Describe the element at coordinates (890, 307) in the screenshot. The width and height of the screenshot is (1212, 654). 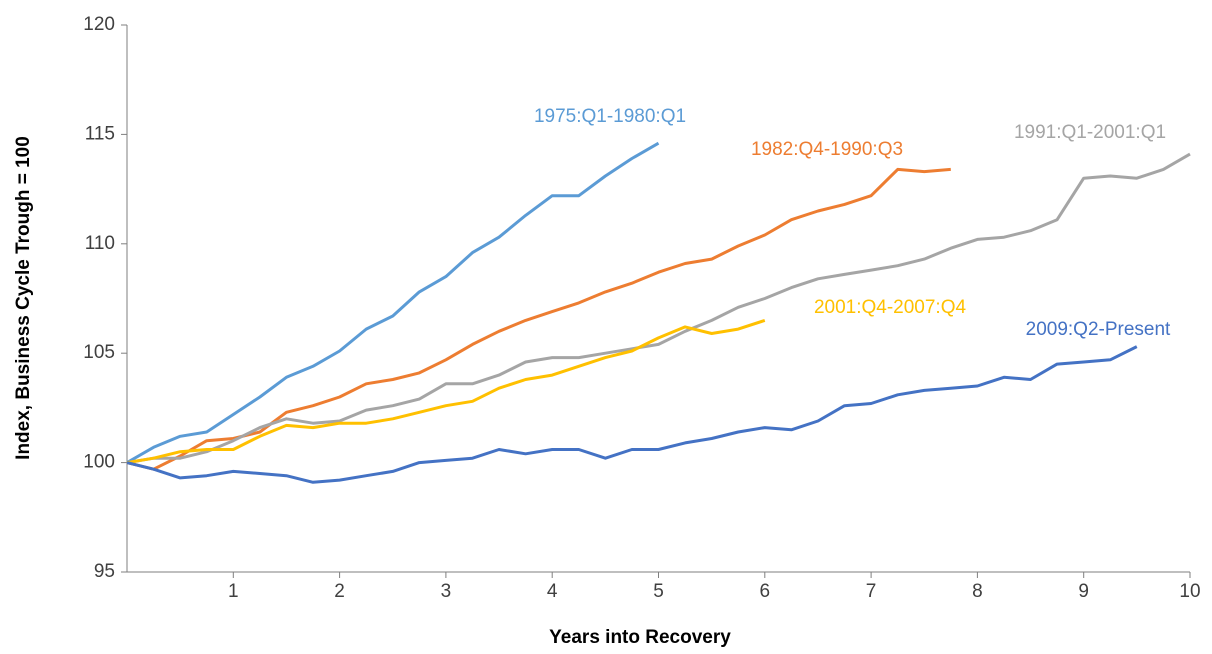
I see `series-label: 2001:Q4-2007:Q4` at that location.